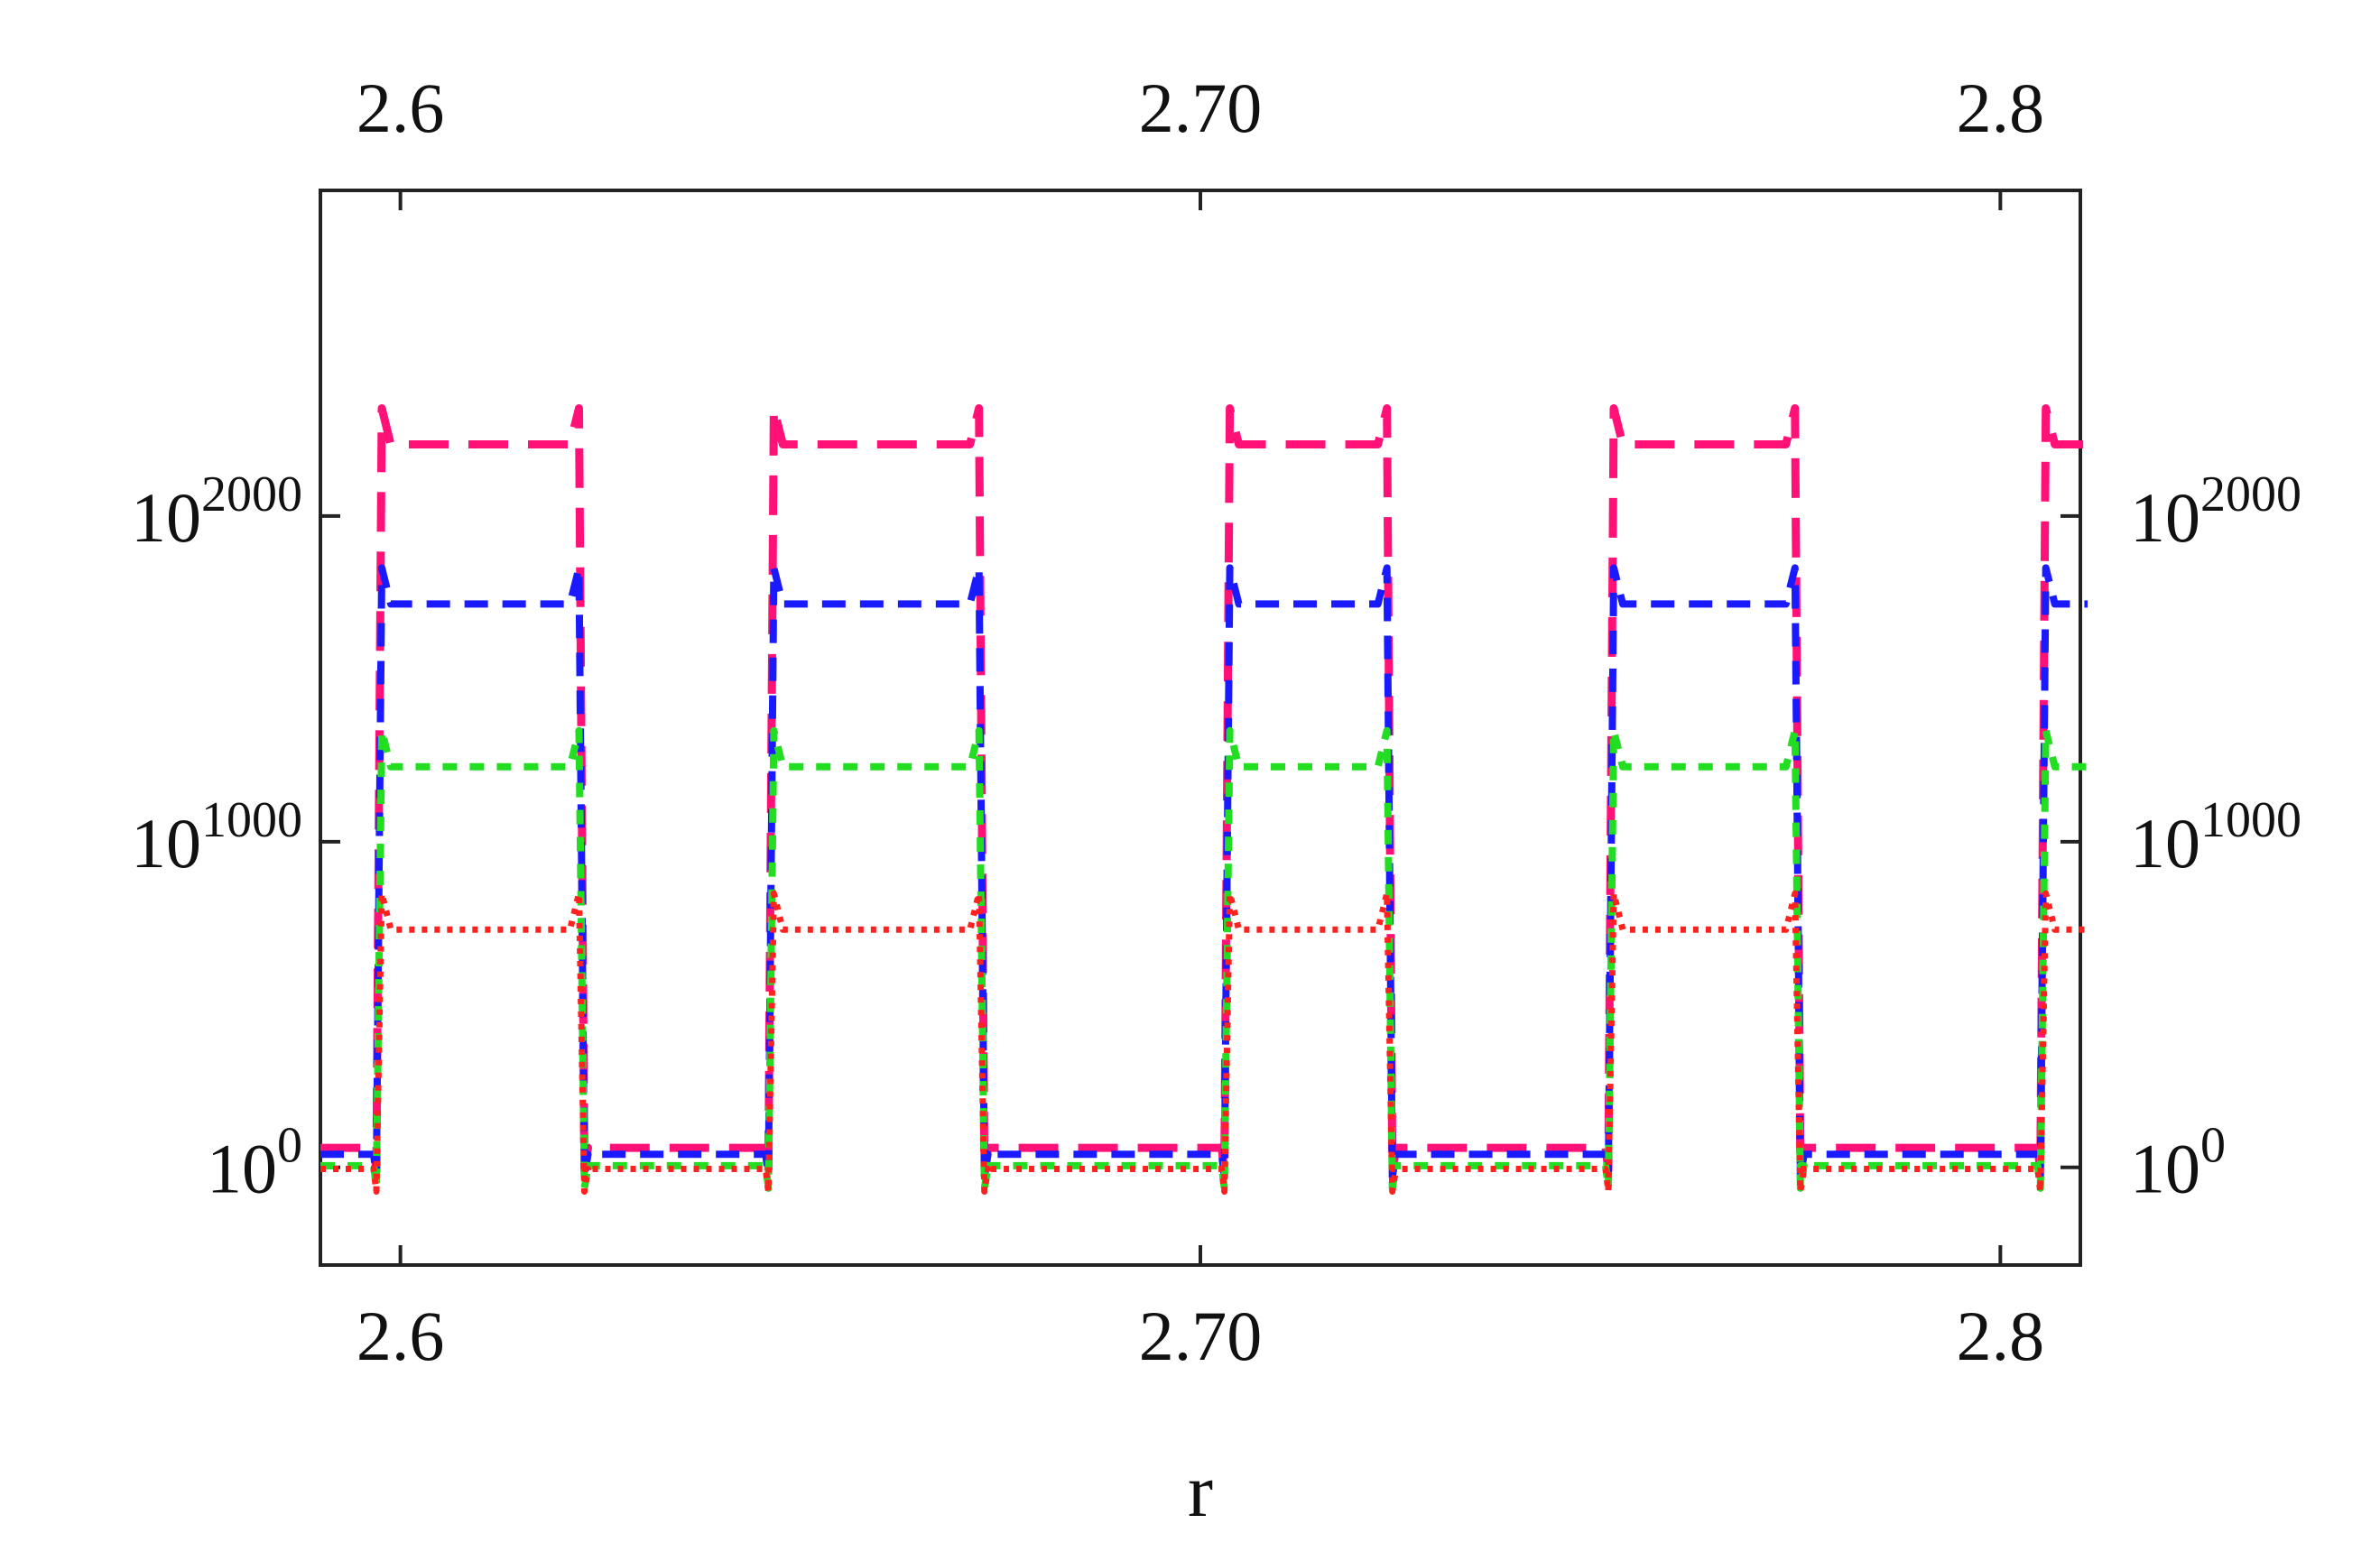 Image resolution: width=2380 pixels, height=1561 pixels. Describe the element at coordinates (2178, 1163) in the screenshot. I see `y-tick-label-right: 100` at that location.